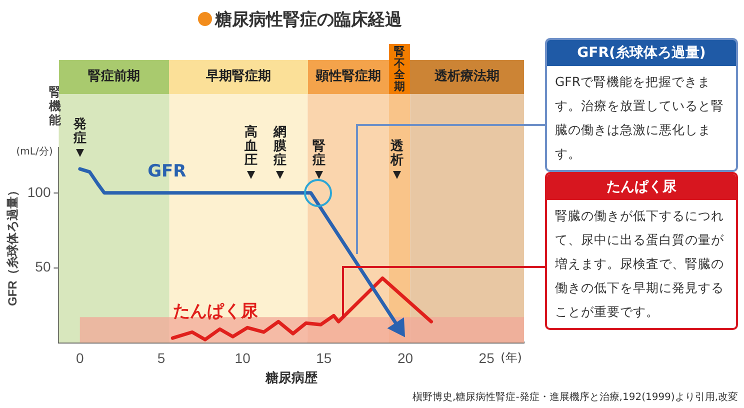 The image size is (744, 408). What do you see at coordinates (639, 118) in the screenshot?
I see `text: GFRで腎機能を把握できます。治療を放置していると腎臓の働きは急激に悪化します。` at bounding box center [639, 118].